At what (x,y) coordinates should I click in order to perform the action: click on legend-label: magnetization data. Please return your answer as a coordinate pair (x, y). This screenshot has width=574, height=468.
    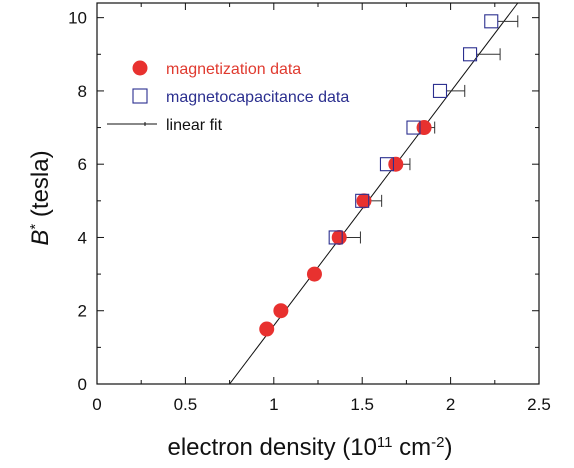
    Looking at the image, I should click on (233, 69).